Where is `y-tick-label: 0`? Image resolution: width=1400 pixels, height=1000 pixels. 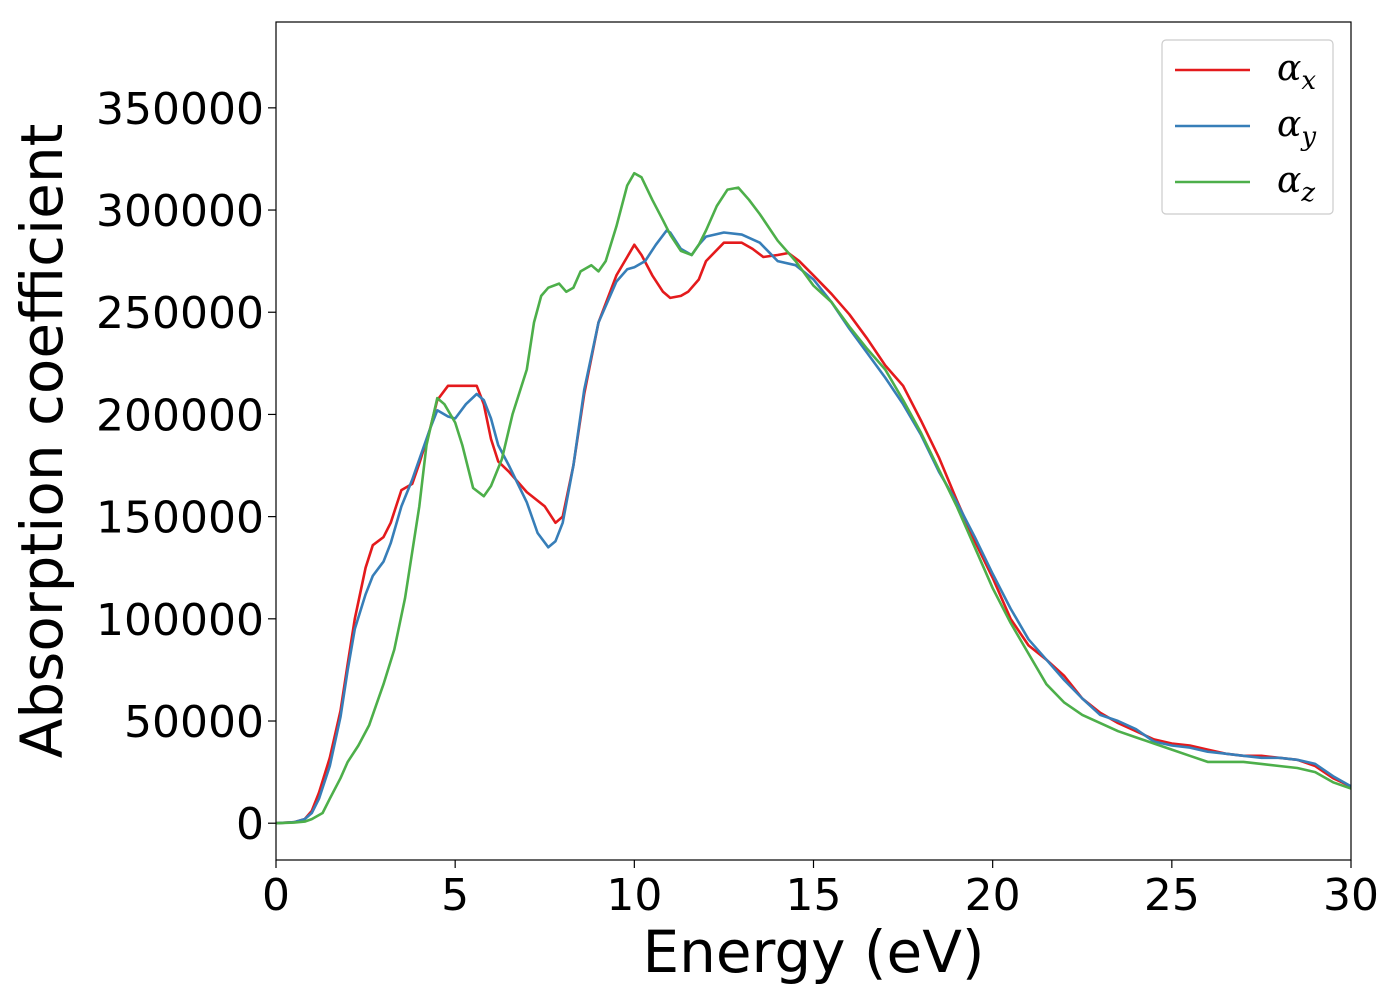
y-tick-label: 0 is located at coordinates (250, 824).